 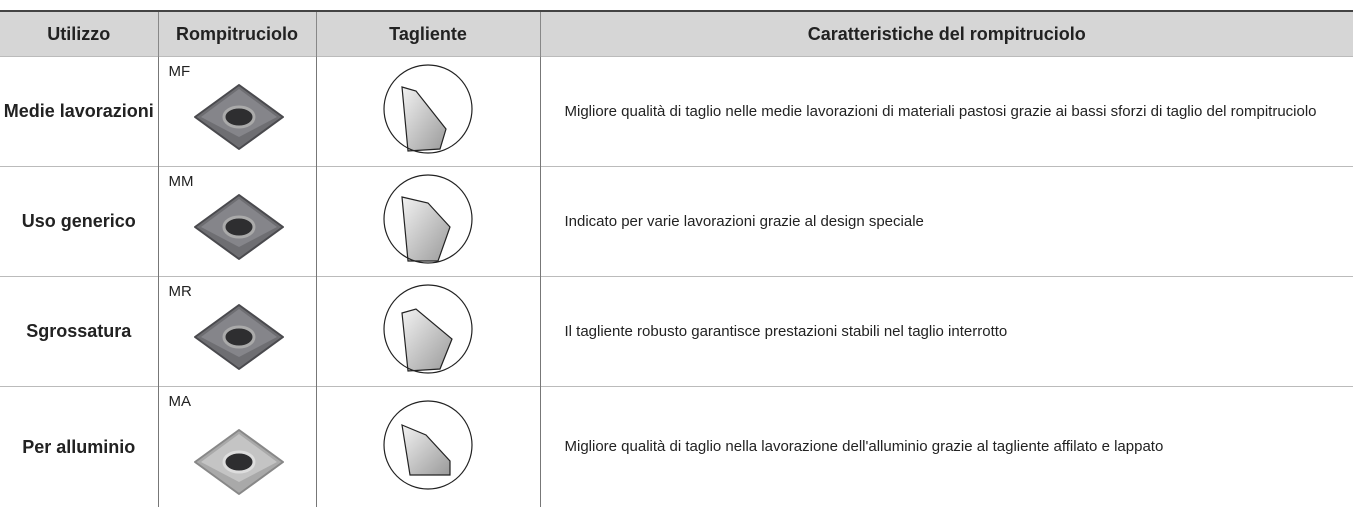 What do you see at coordinates (236, 33) in the screenshot?
I see `header-cell: Rompitruciolo` at bounding box center [236, 33].